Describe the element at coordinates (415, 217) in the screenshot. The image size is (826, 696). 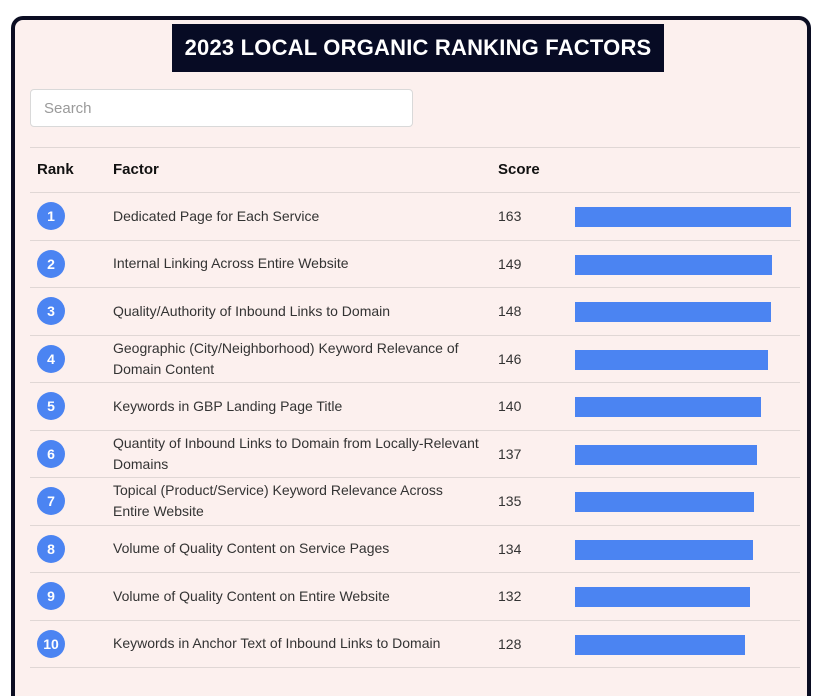
I see `table-row: 1 Dedicated Page for Each Service 163` at that location.